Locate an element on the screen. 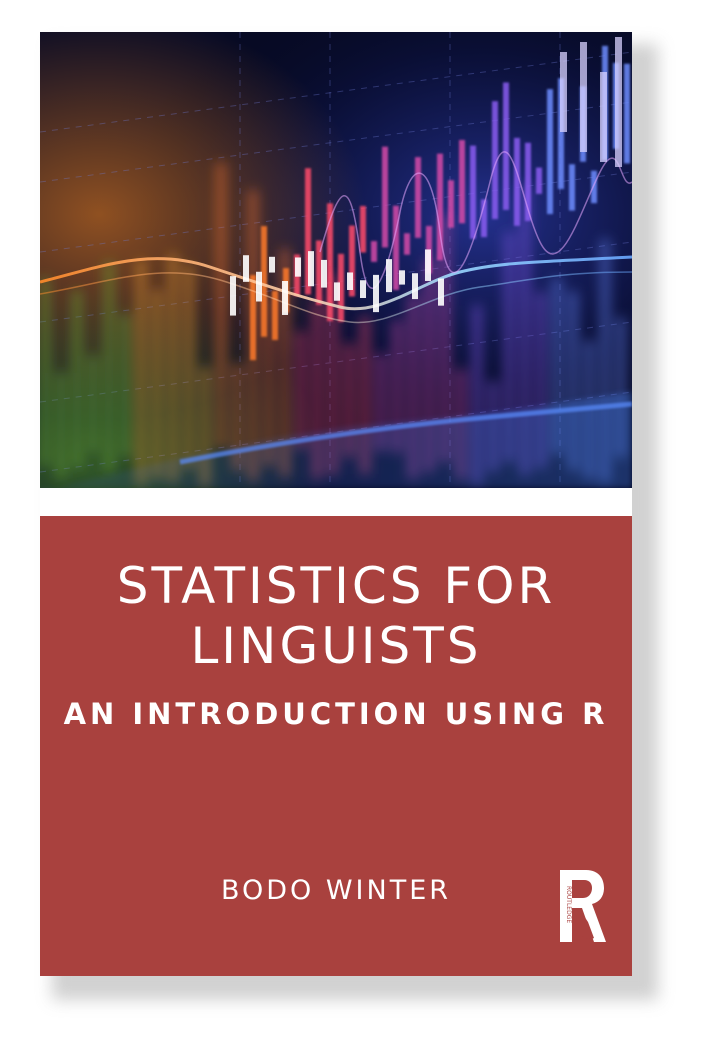 The image size is (716, 1056). publisher-name: ROUTLEDGE is located at coordinates (568, 904).